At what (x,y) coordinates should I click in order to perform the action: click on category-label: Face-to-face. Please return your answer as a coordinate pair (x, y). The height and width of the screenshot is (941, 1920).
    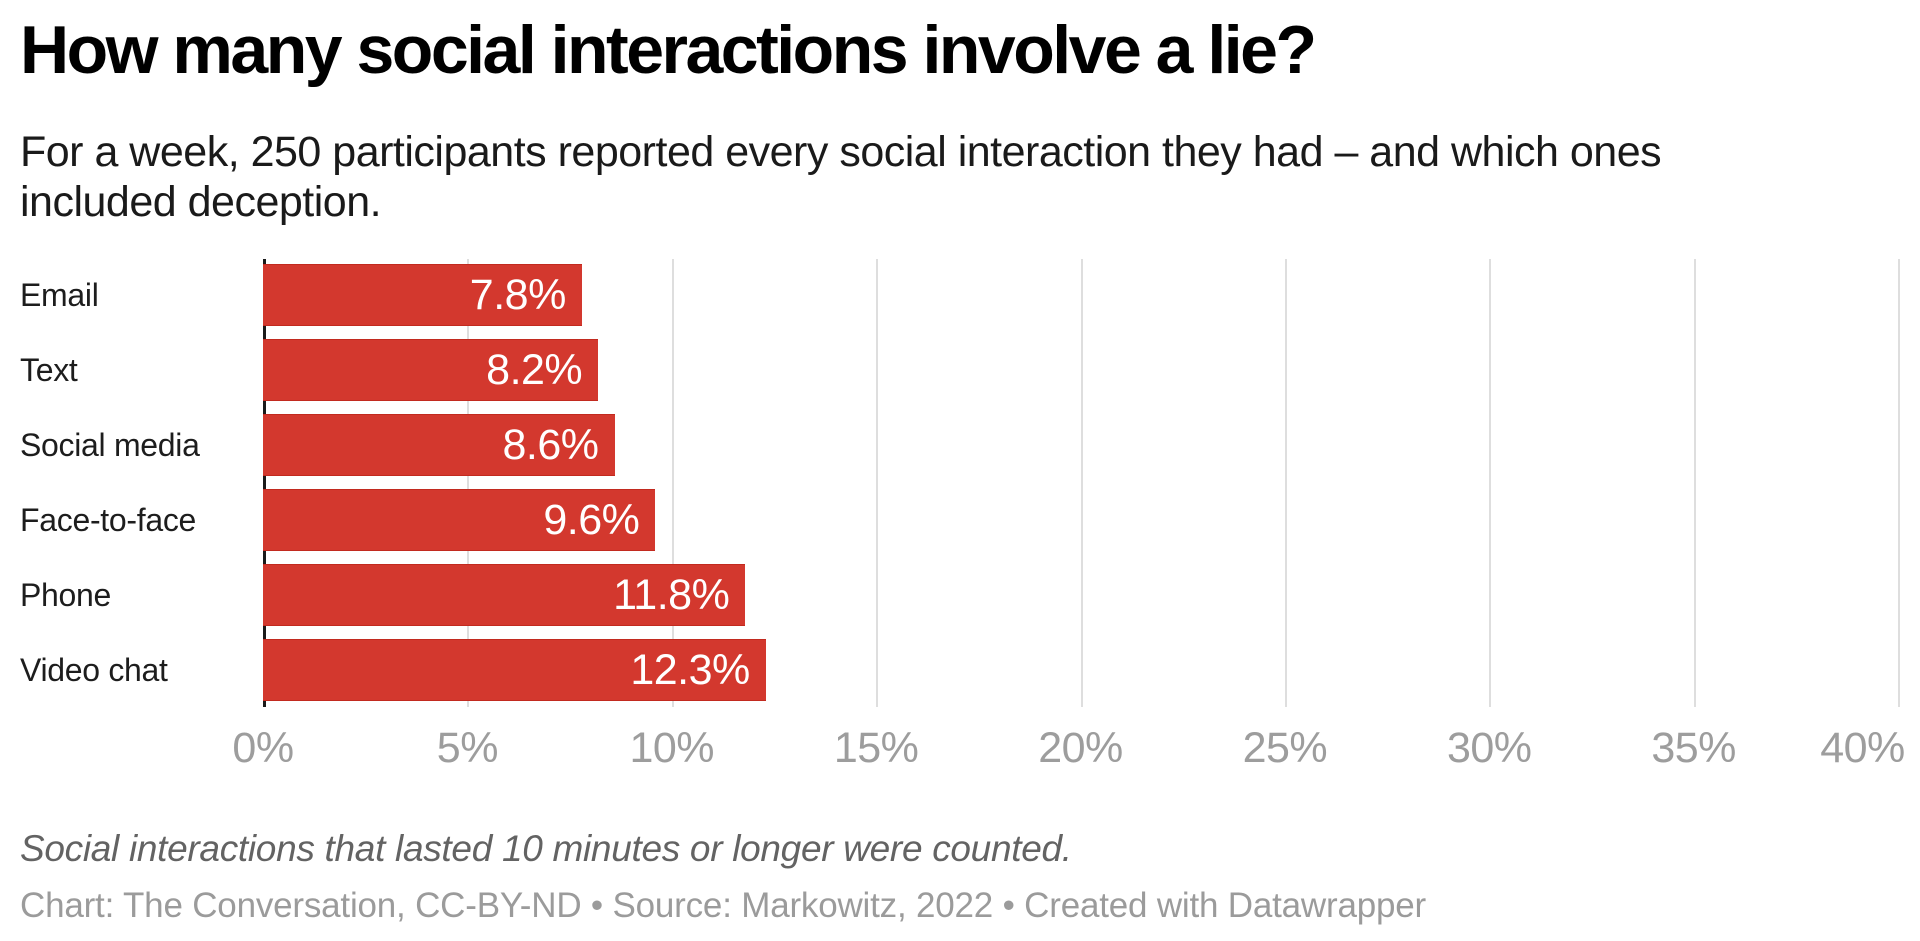
    Looking at the image, I should click on (108, 520).